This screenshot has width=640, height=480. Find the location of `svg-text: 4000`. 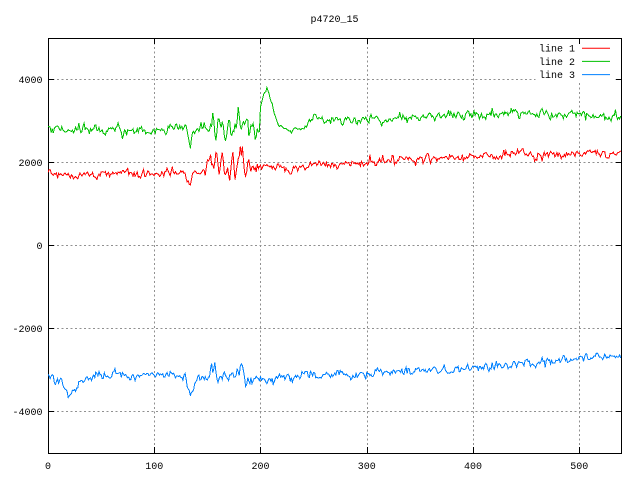

svg-text: 4000 is located at coordinates (30, 81).